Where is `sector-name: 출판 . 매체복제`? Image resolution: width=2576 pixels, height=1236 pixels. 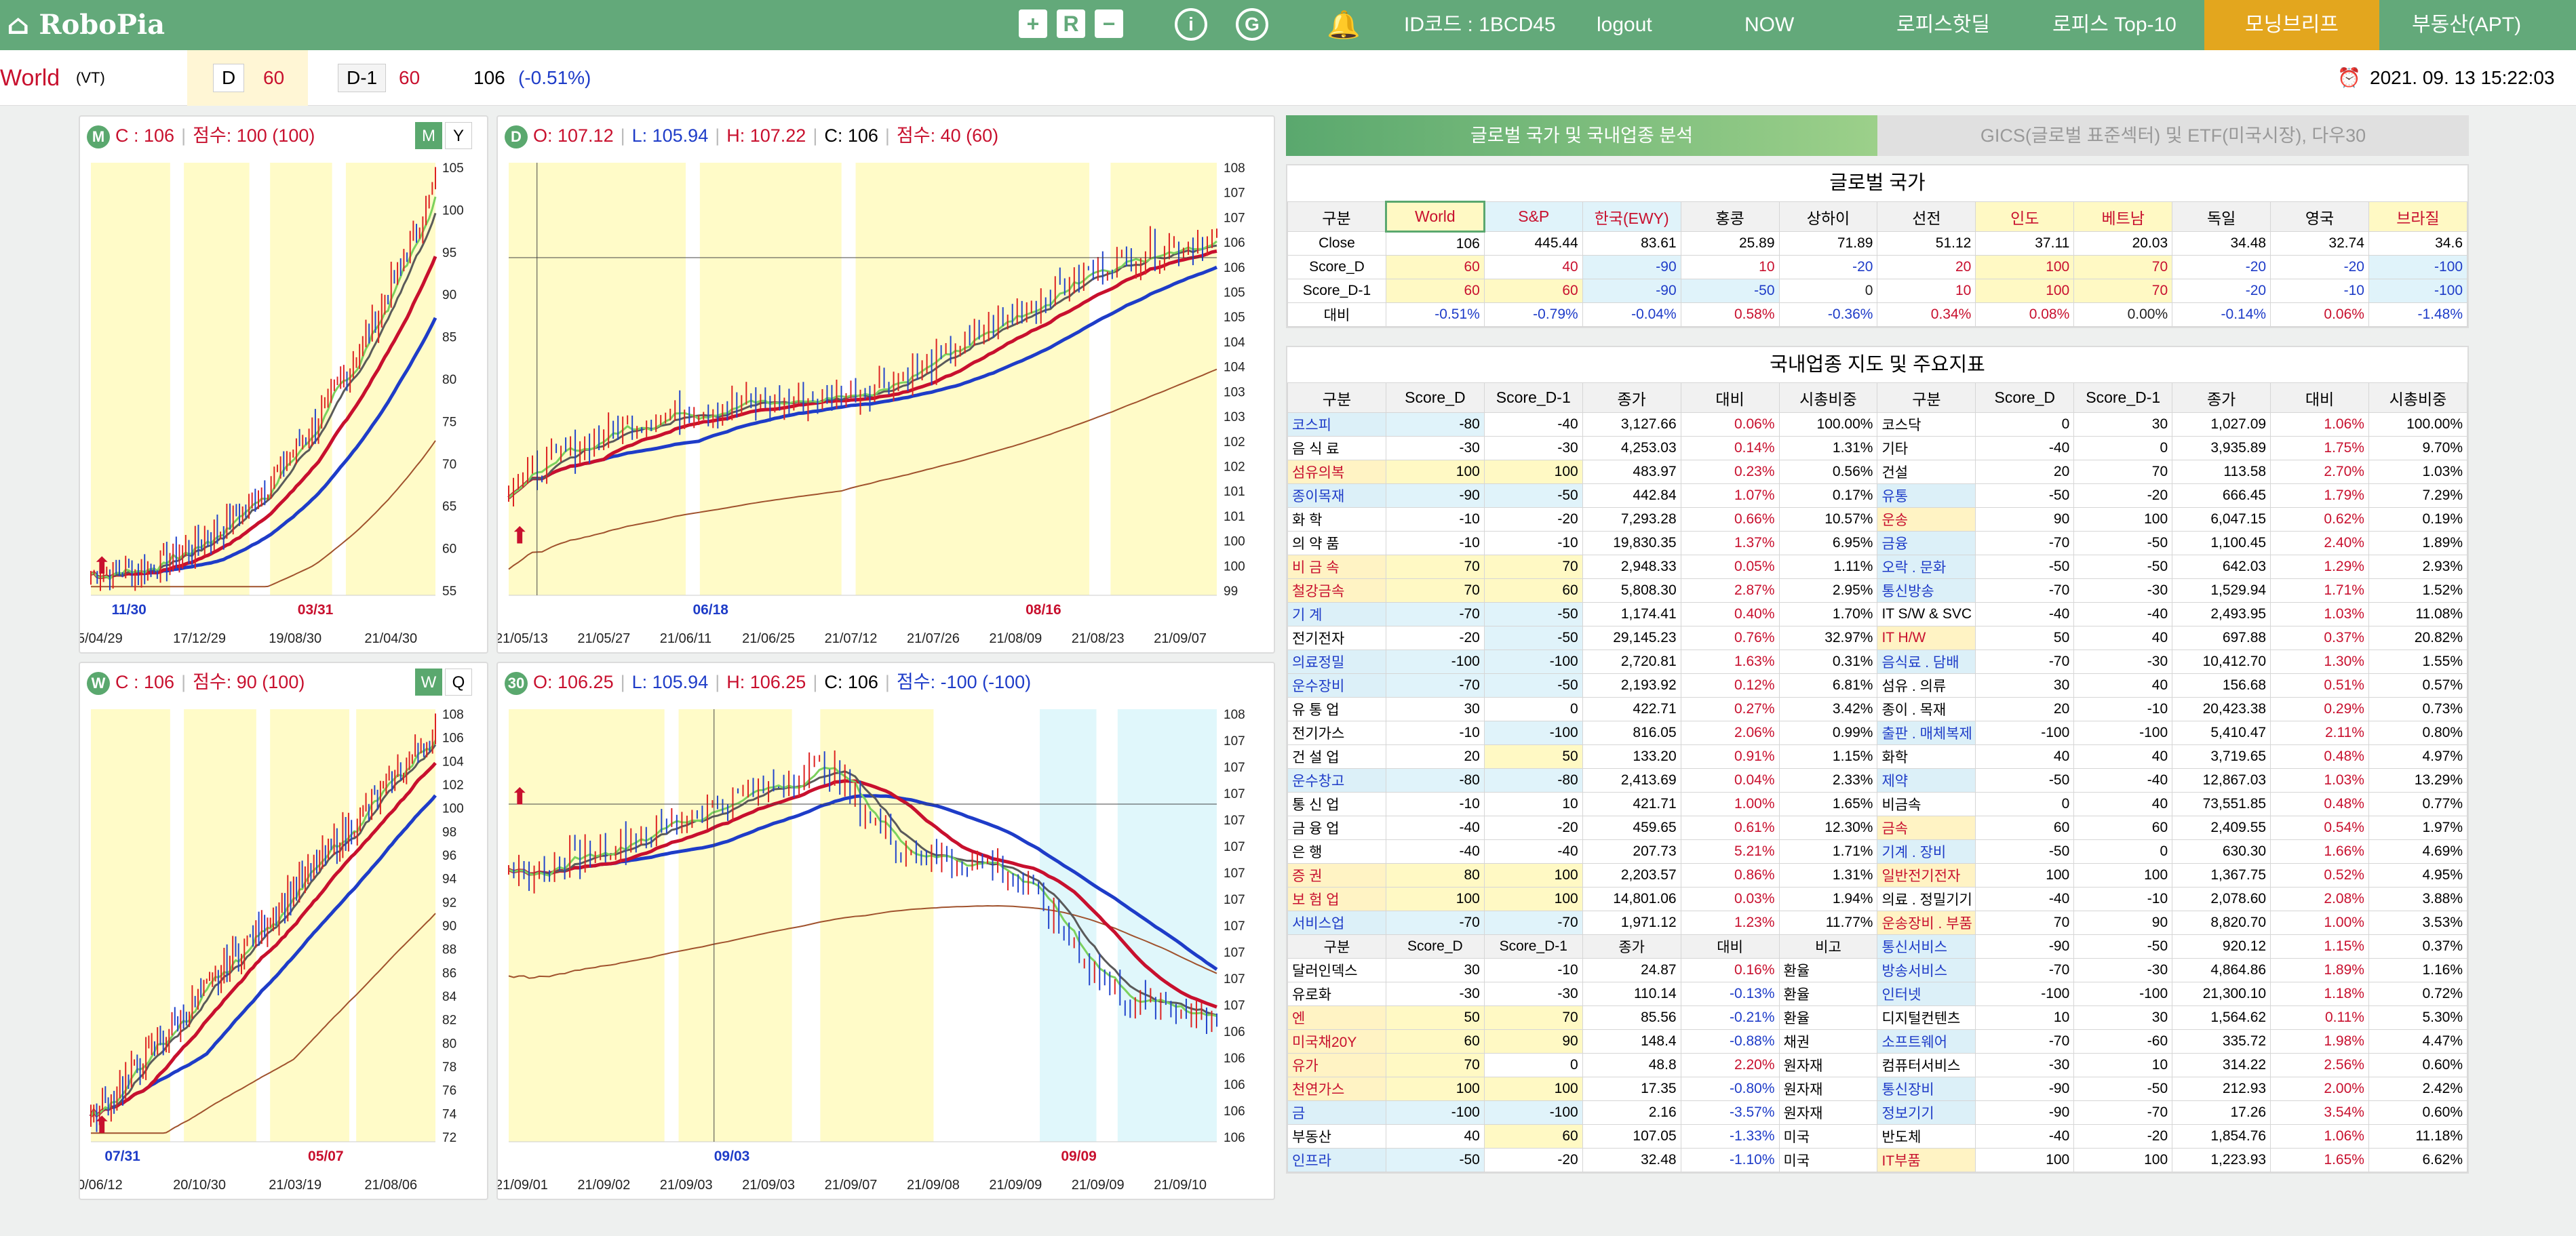 sector-name: 출판 . 매체복제 is located at coordinates (1926, 733).